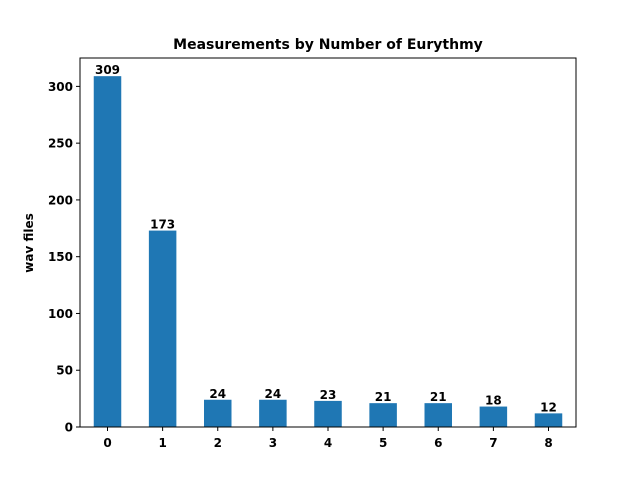 This screenshot has height=484, width=640. Describe the element at coordinates (60, 87) in the screenshot. I see `y-tick-label: 300` at that location.